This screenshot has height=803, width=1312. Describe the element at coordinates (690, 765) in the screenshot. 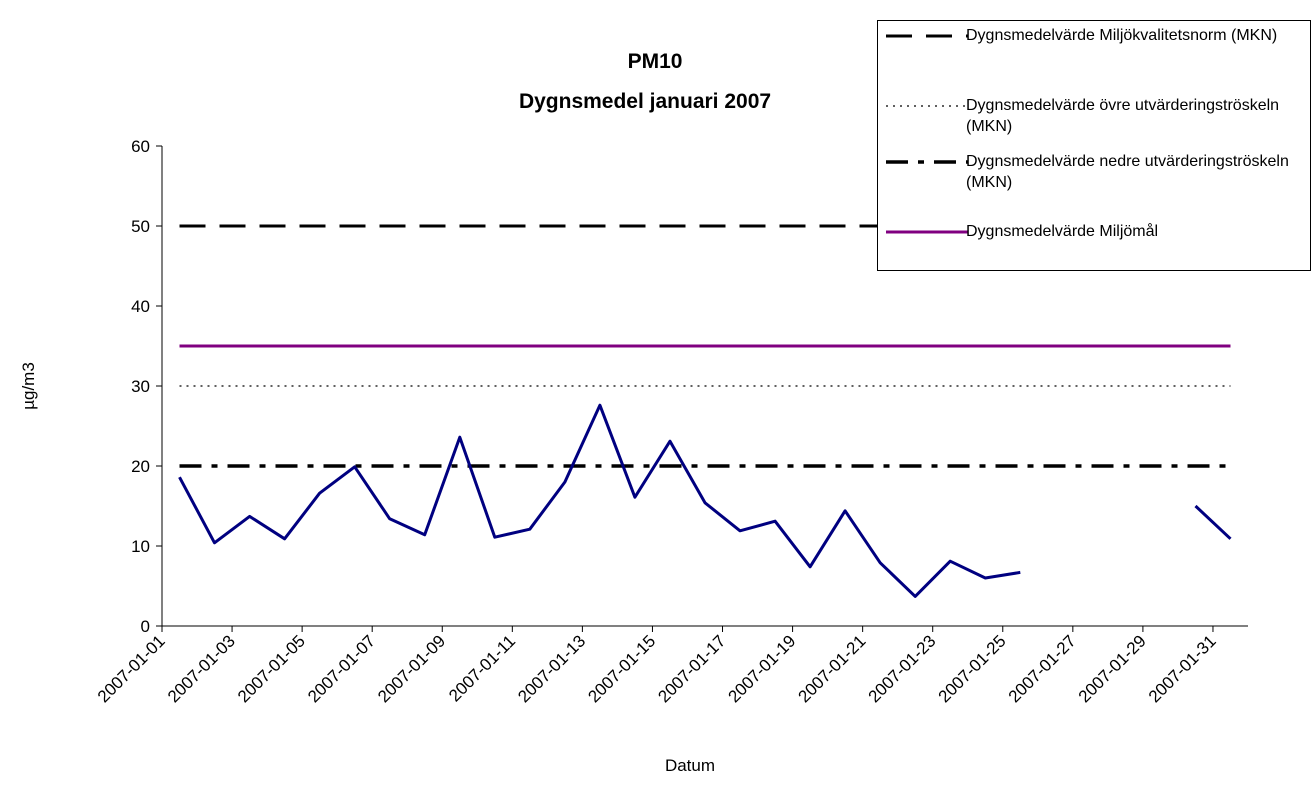

I see `x-axis-label: Datum` at that location.